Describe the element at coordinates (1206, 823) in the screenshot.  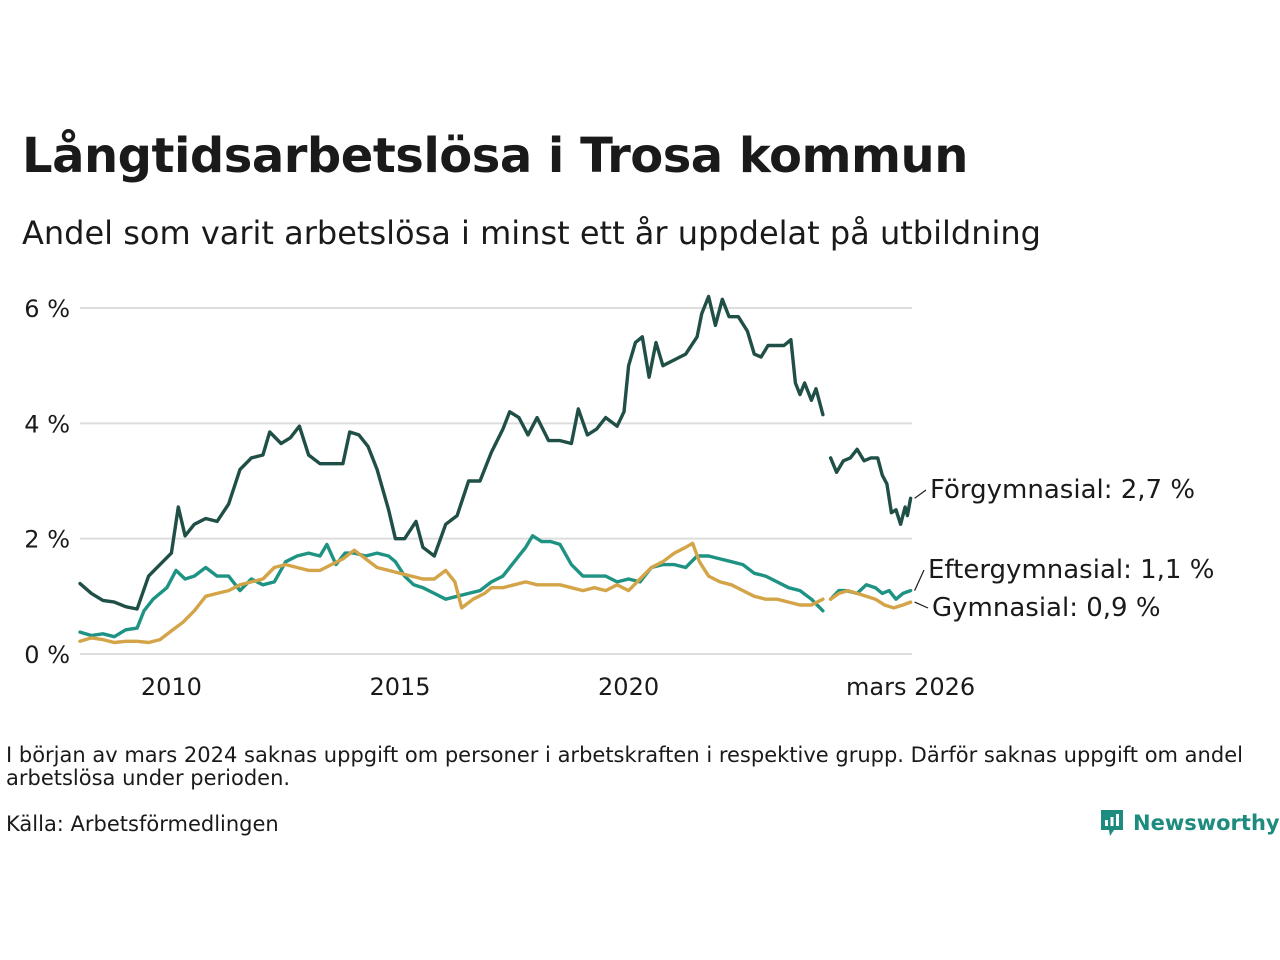
I see `brand-name: Newsworthy` at that location.